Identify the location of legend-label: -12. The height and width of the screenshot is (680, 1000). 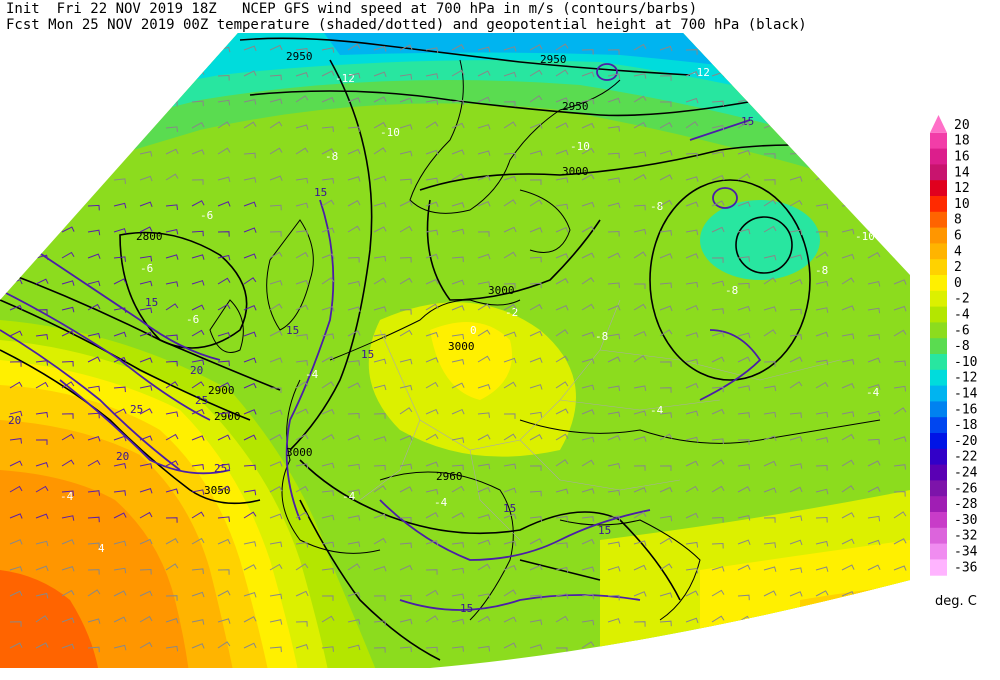
(965, 378).